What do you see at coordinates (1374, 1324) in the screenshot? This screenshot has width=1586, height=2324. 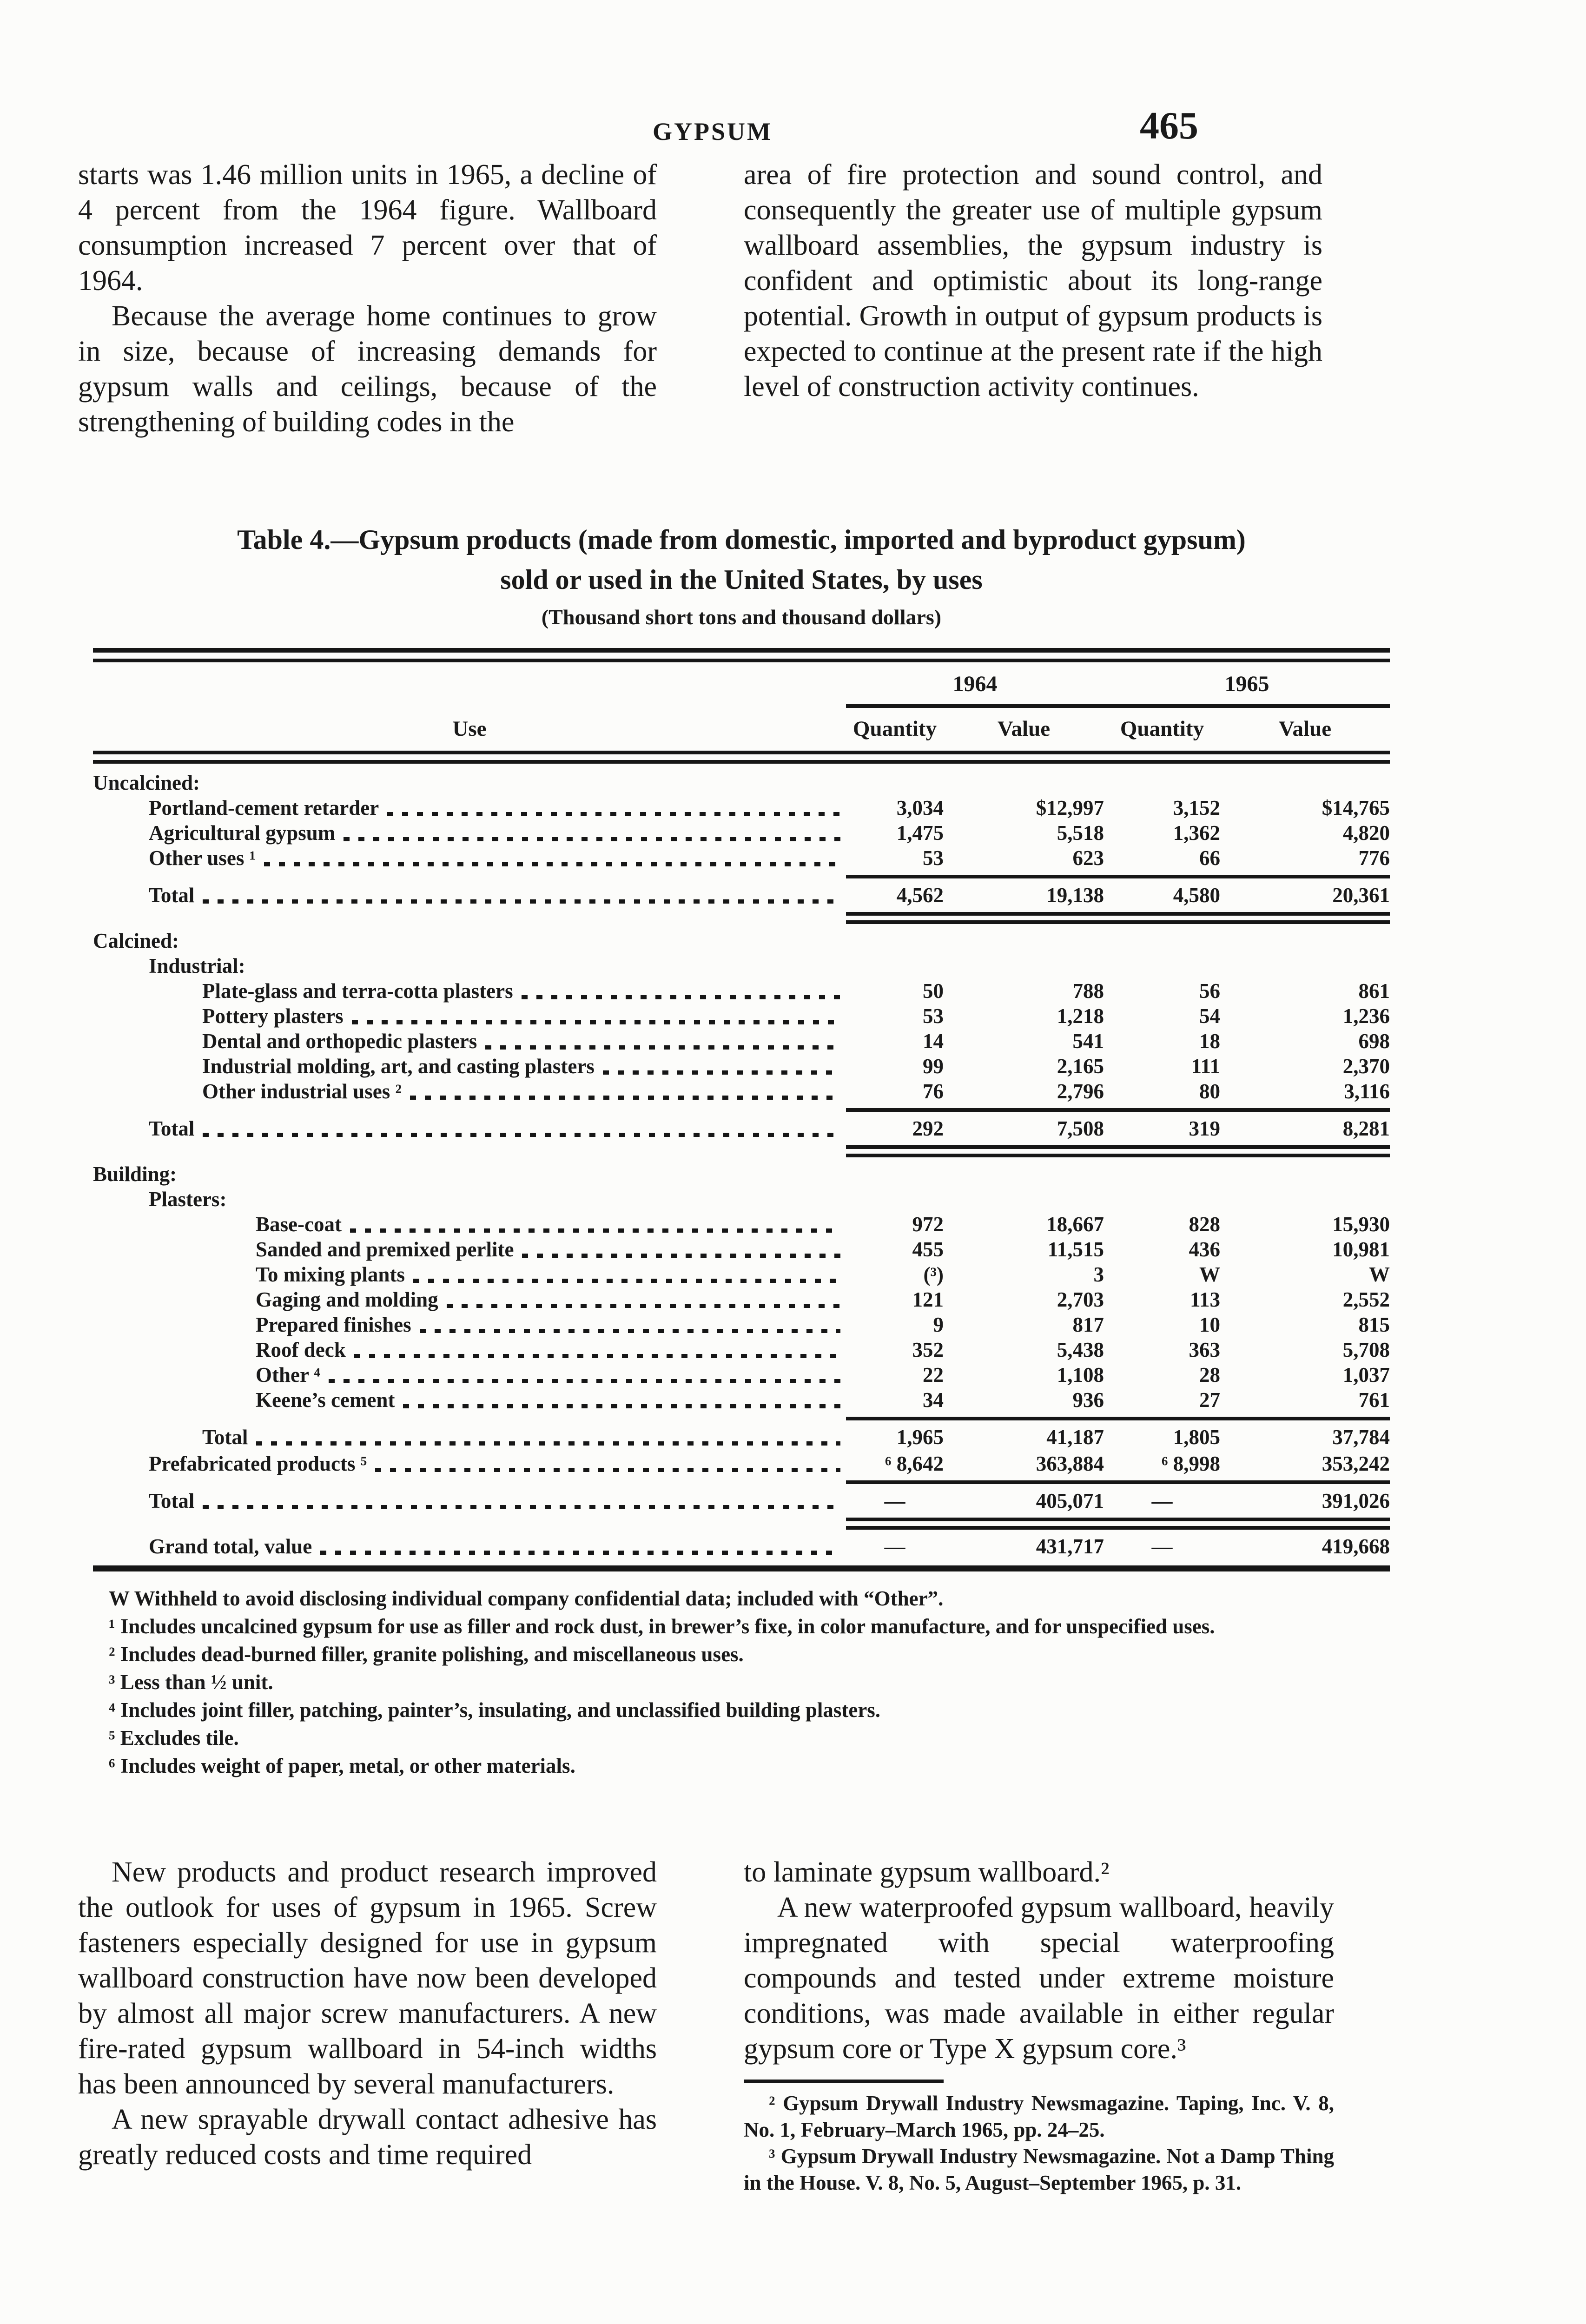 I see `cell-v65: 815` at bounding box center [1374, 1324].